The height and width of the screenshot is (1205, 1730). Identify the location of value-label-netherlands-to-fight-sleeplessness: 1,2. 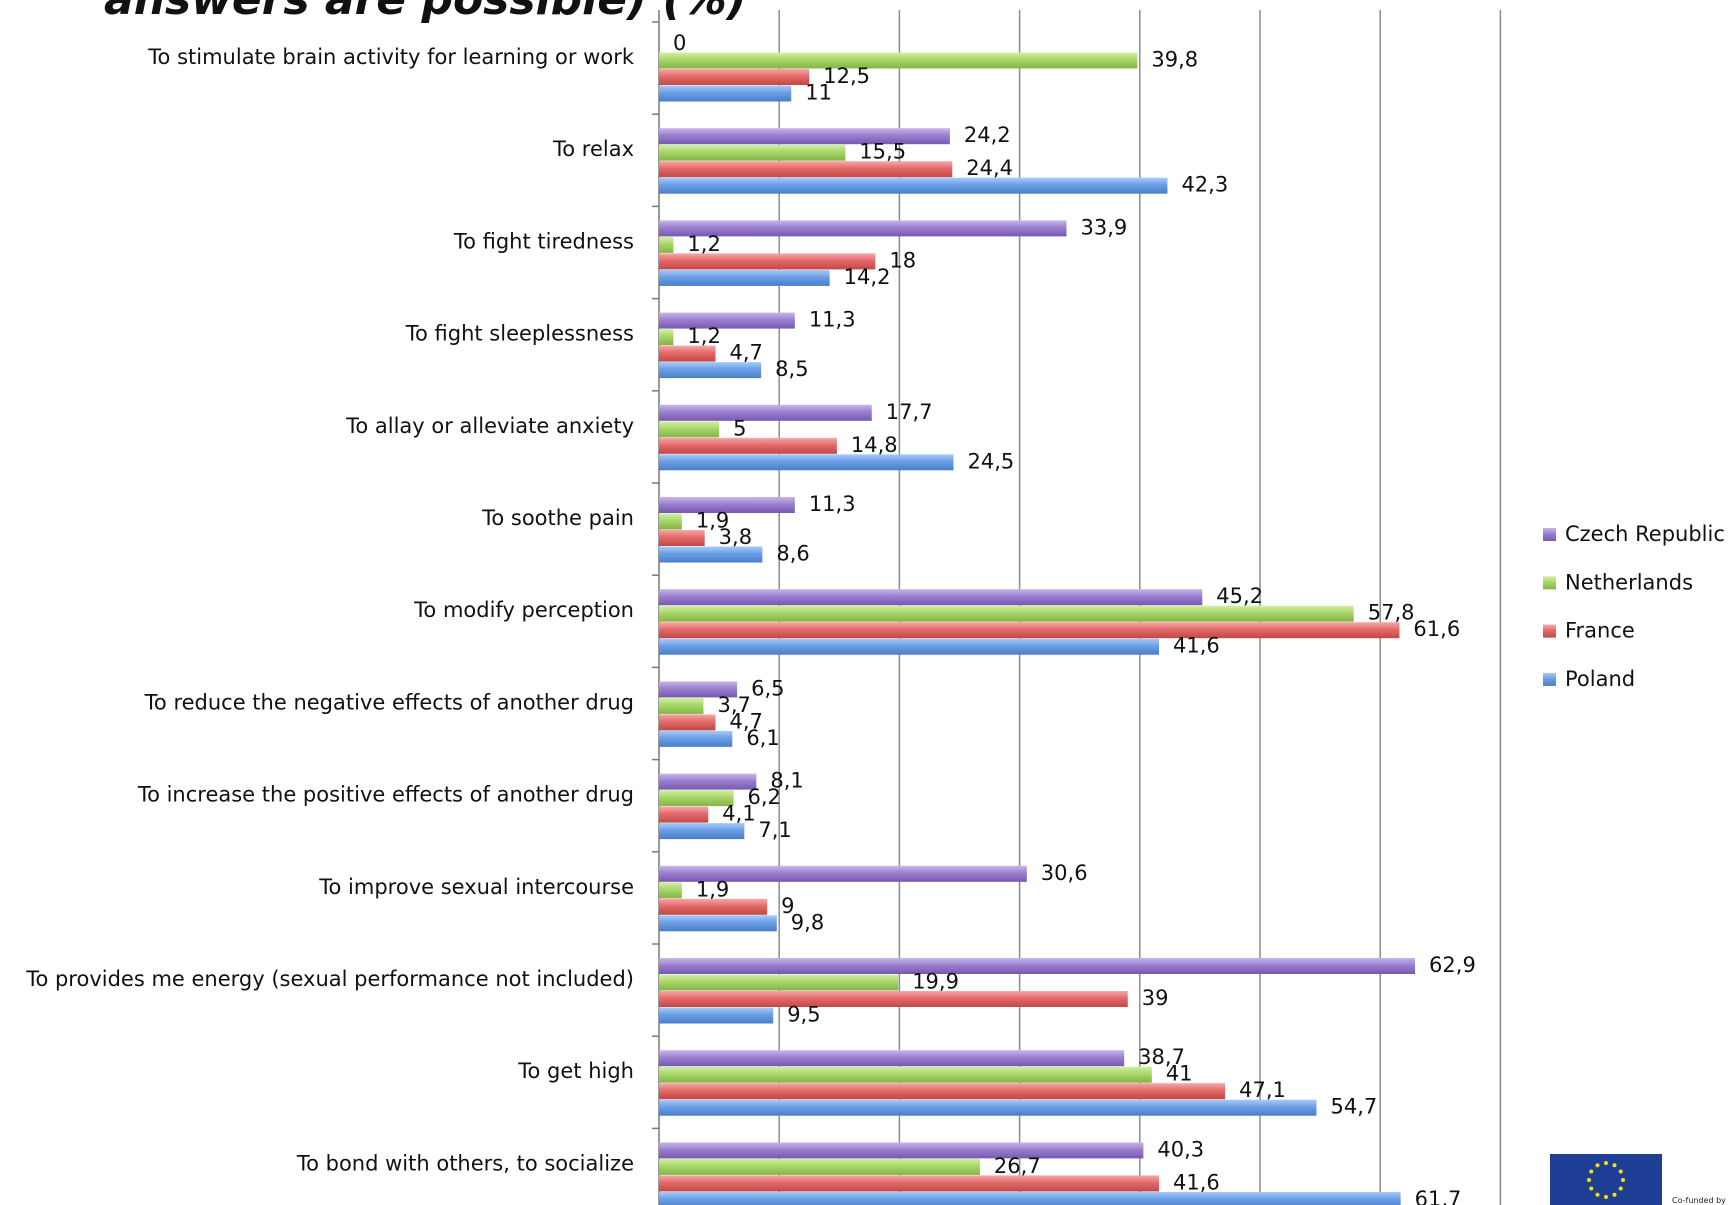
(703, 336).